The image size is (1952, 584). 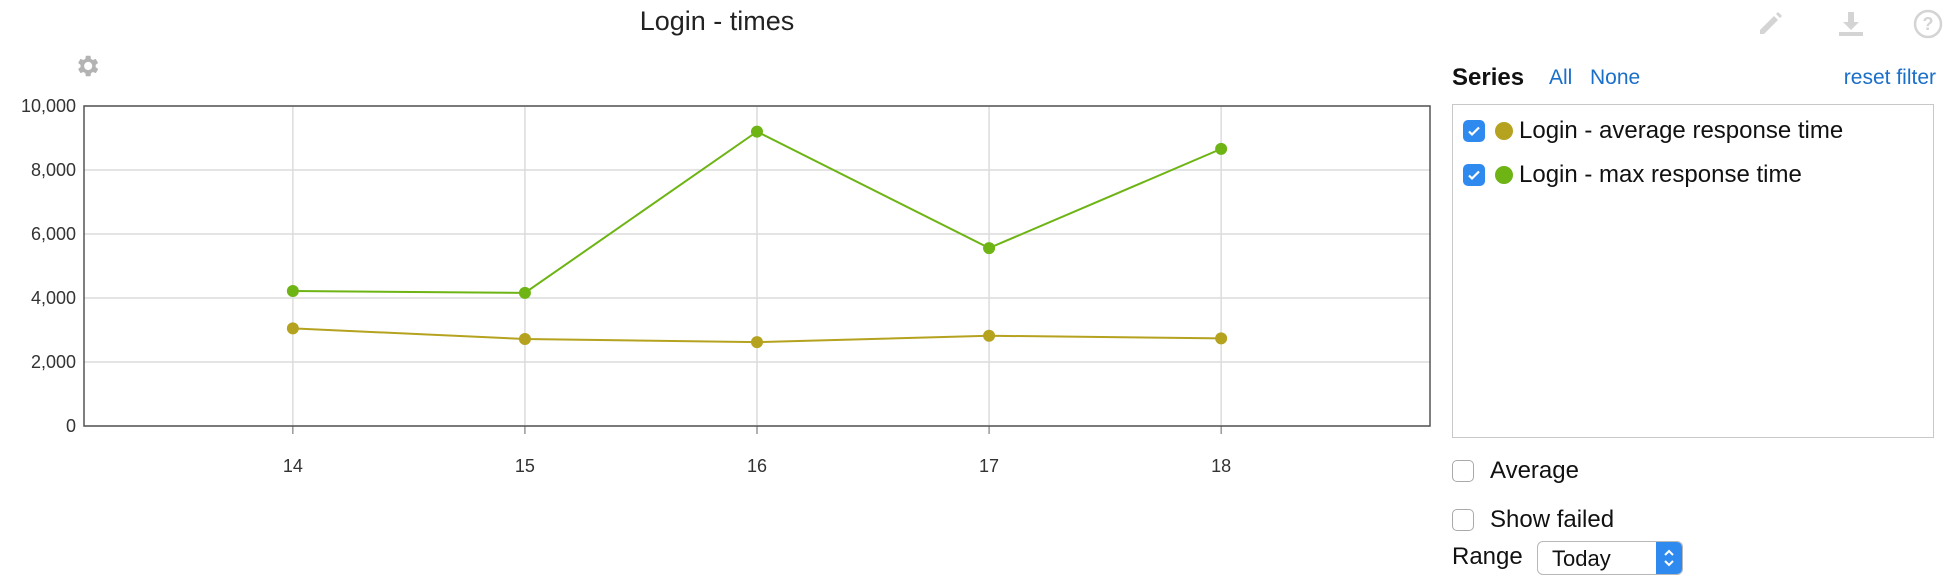 I want to click on range-value: Today, so click(x=1581, y=558).